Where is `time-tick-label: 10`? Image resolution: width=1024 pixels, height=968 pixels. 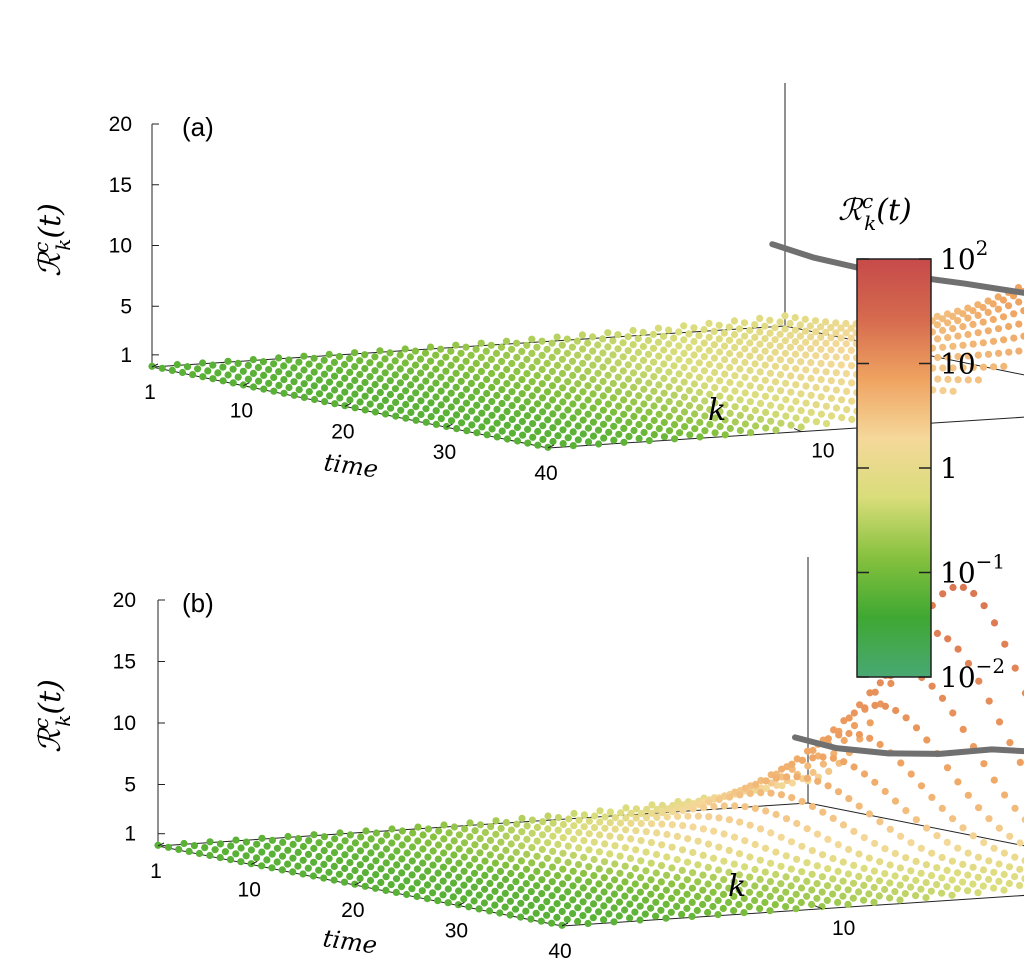
time-tick-label: 10 is located at coordinates (249, 889).